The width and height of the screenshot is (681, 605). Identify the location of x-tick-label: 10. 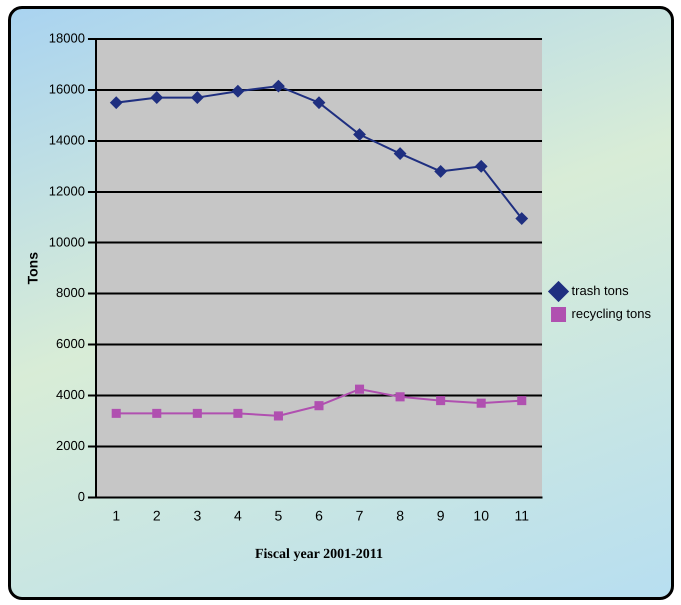
(481, 516).